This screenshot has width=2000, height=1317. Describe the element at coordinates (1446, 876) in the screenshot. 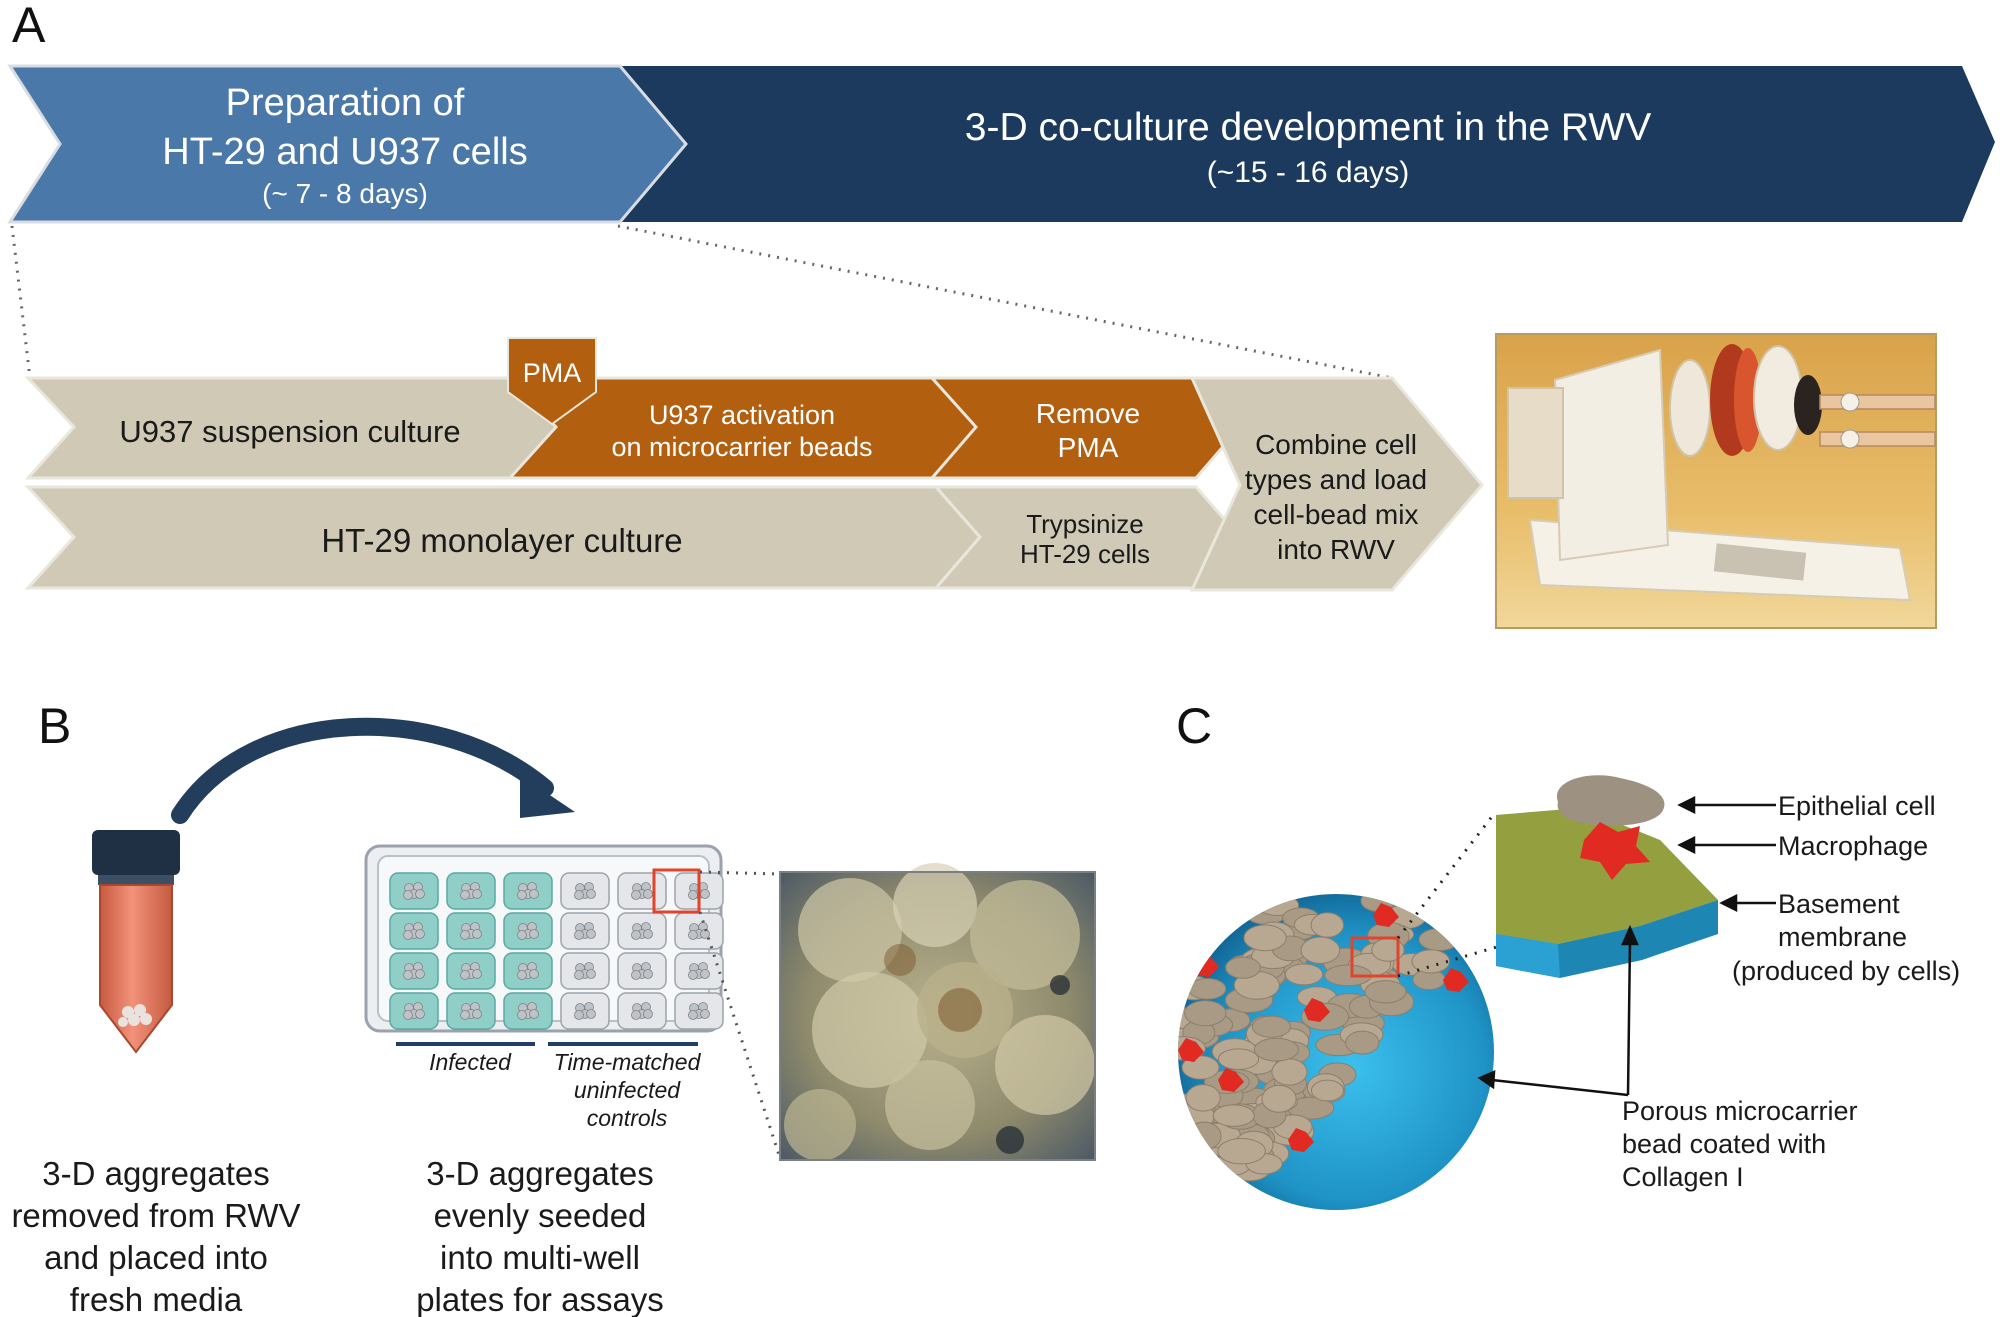

I see `zoom-line-c-top` at that location.